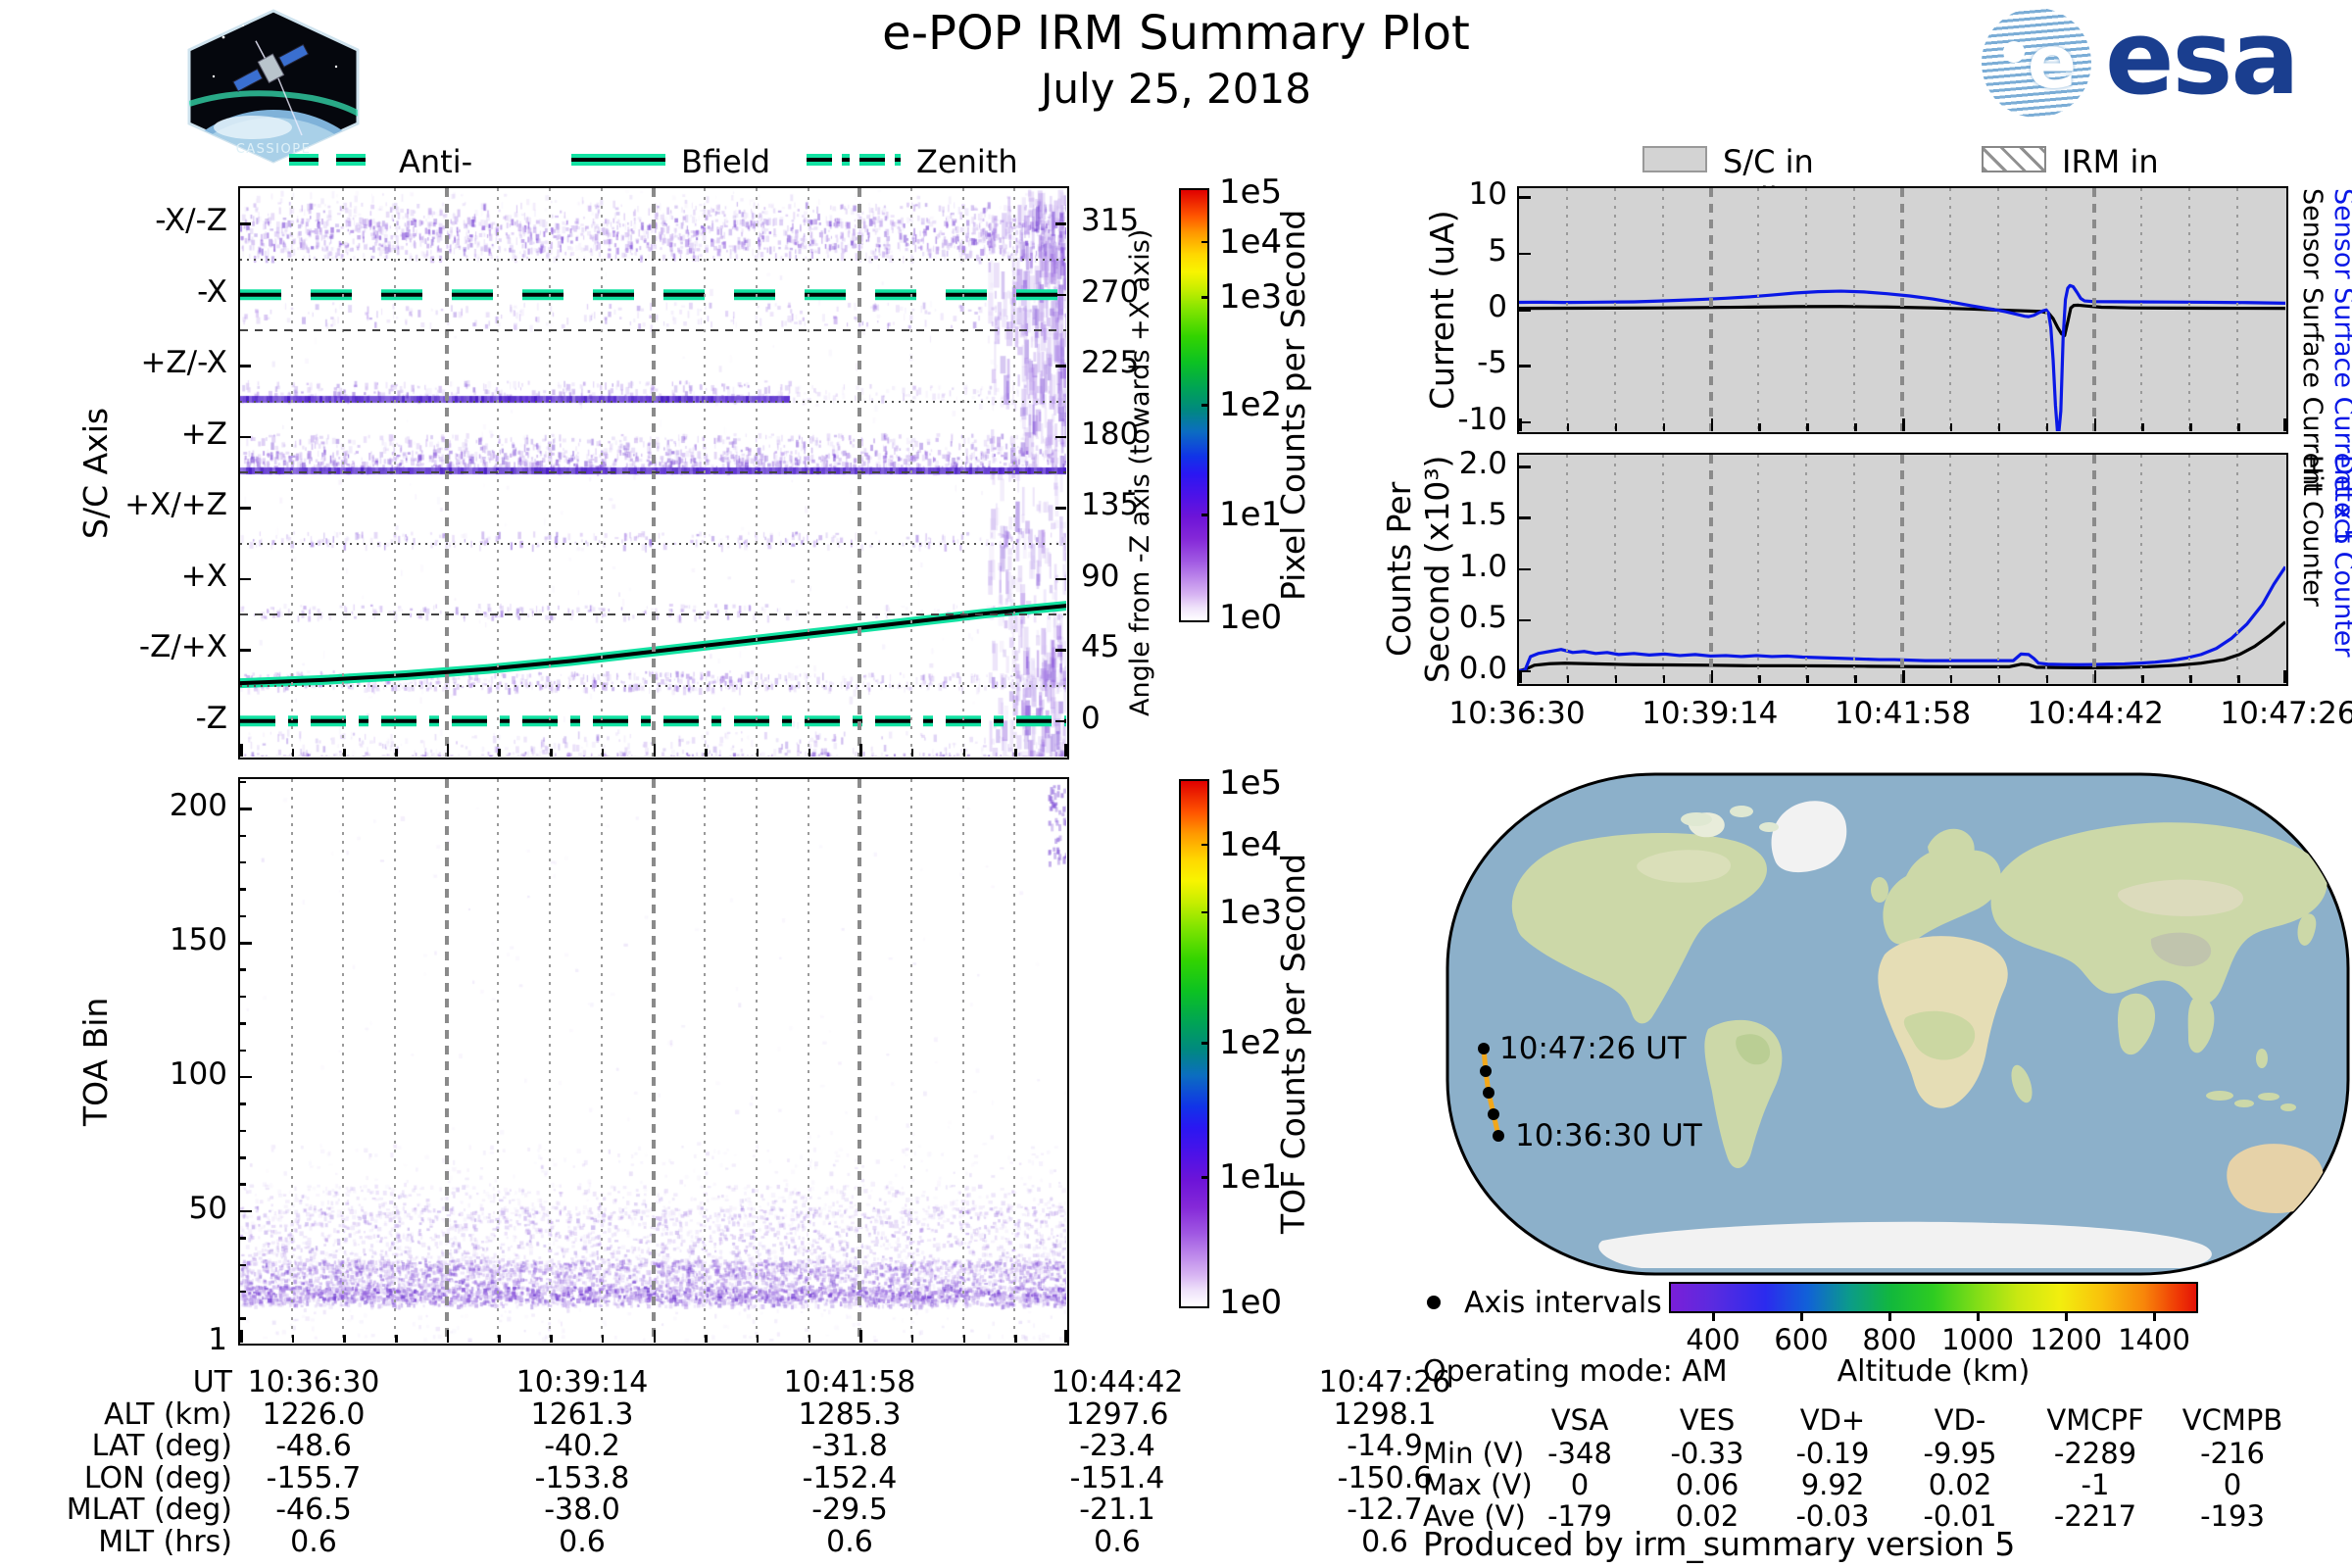 The height and width of the screenshot is (1568, 2352). What do you see at coordinates (1251, 515) in the screenshot?
I see `colorbar-tick-label: 1e1` at bounding box center [1251, 515].